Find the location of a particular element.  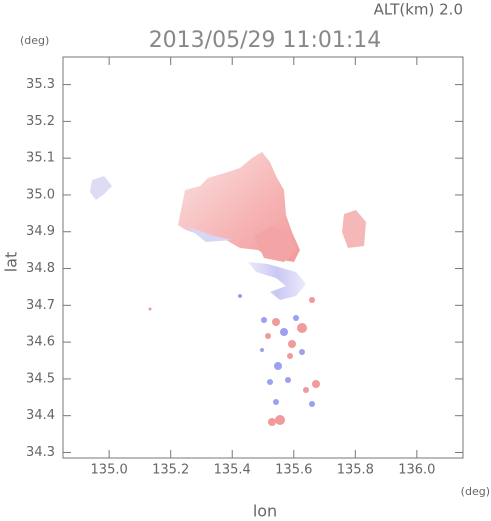

y-tick-label: 34.5 is located at coordinates (40, 378).